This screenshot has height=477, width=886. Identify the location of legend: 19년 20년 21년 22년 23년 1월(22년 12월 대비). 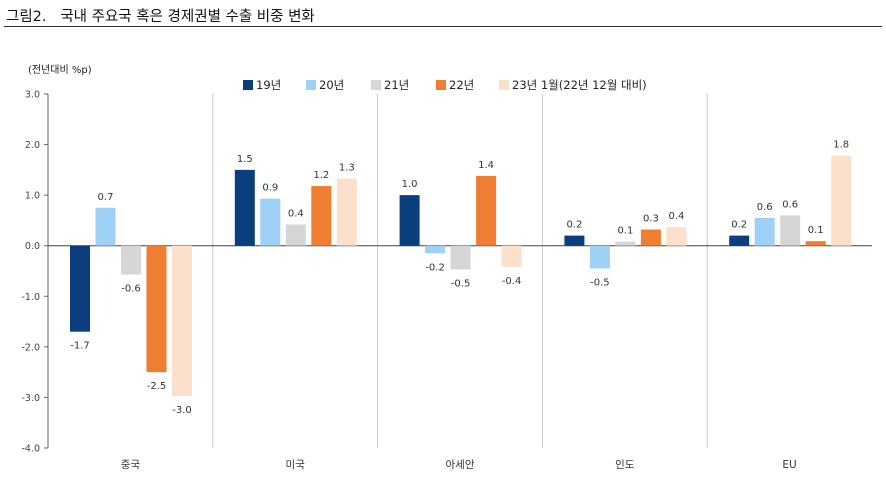
(445, 85).